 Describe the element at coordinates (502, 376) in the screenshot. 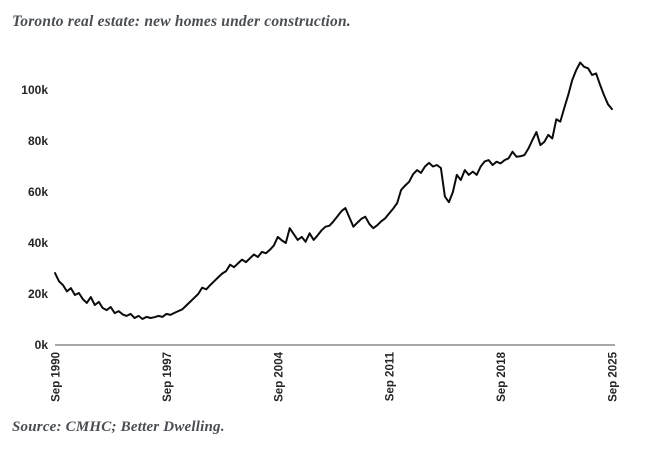

I see `x-axis-tick-label: Sep 2018` at that location.